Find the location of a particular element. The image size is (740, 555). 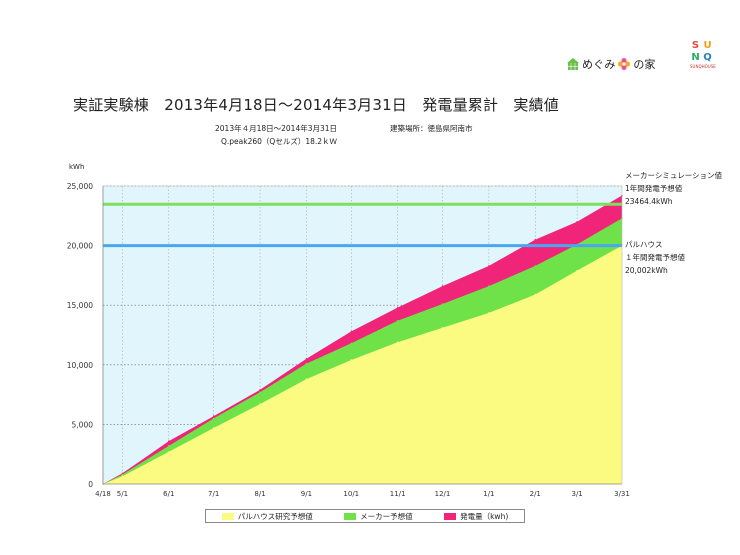

legend-item-actual: 発電量（kwh) is located at coordinates (476, 516).